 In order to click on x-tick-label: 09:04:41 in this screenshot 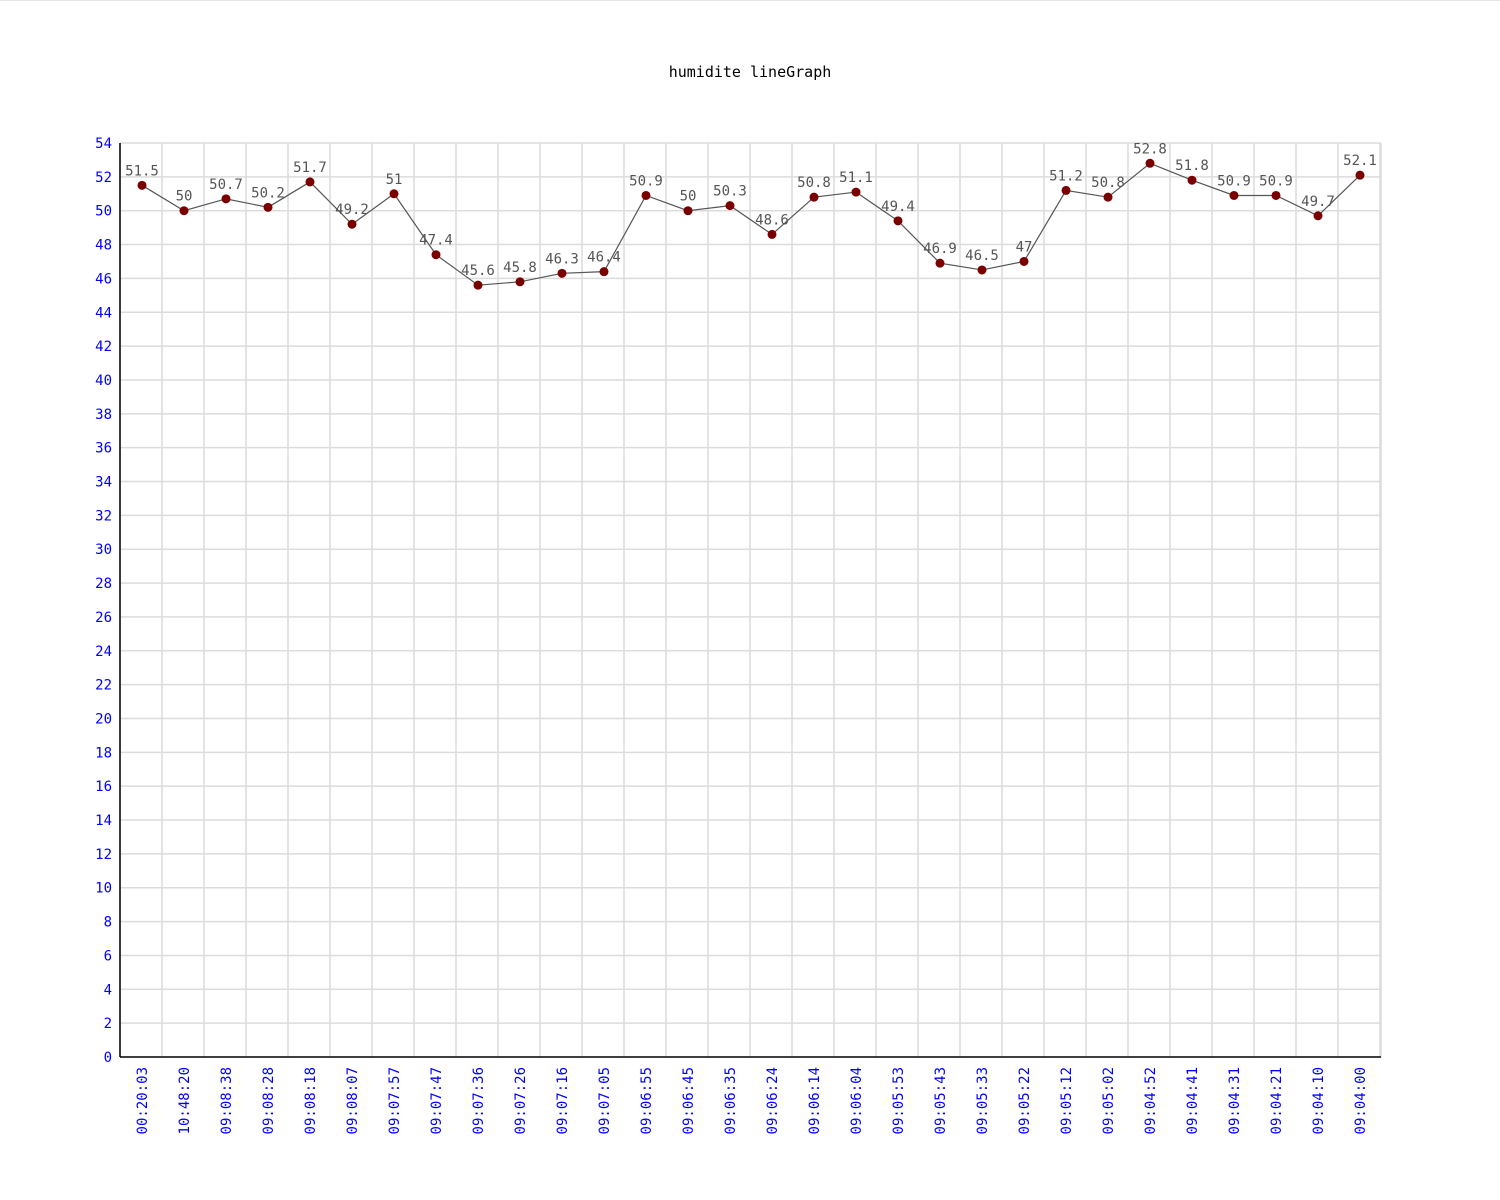, I will do `click(1193, 1100)`.